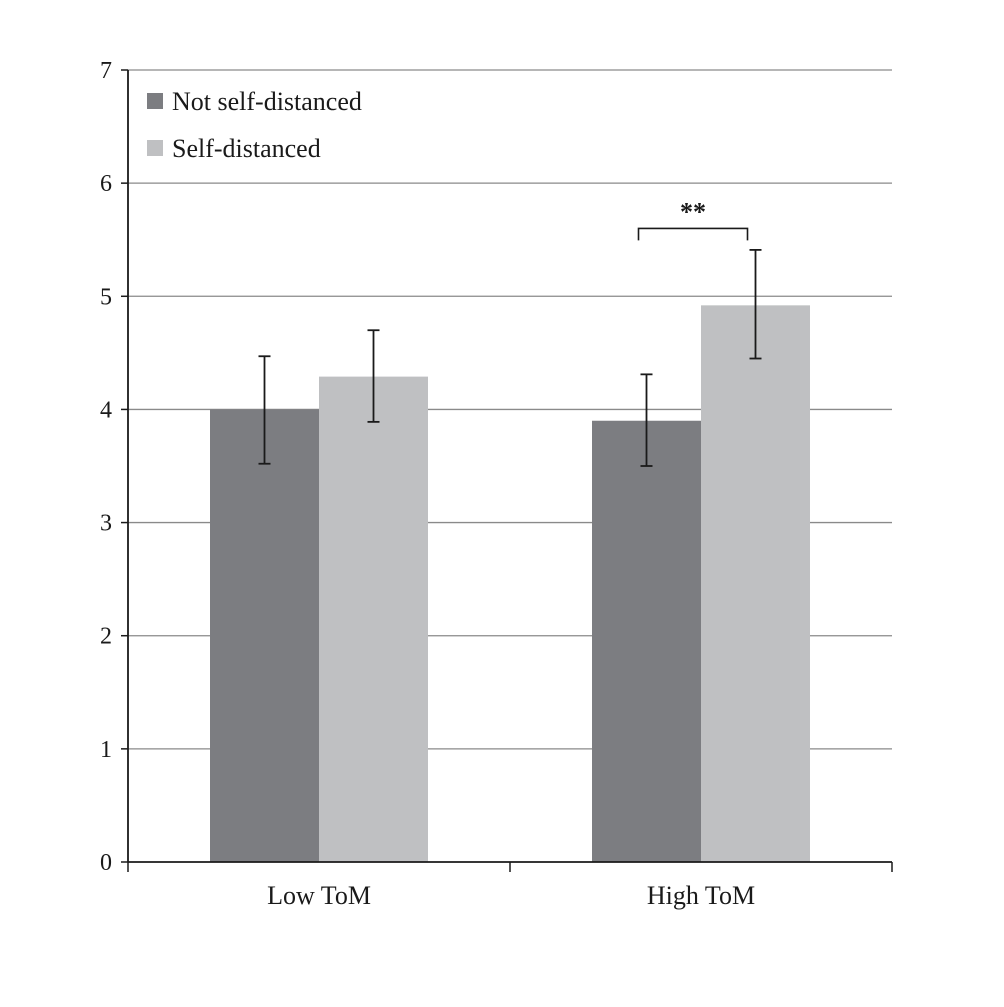  What do you see at coordinates (106, 184) in the screenshot?
I see `y-tick-label: 6` at bounding box center [106, 184].